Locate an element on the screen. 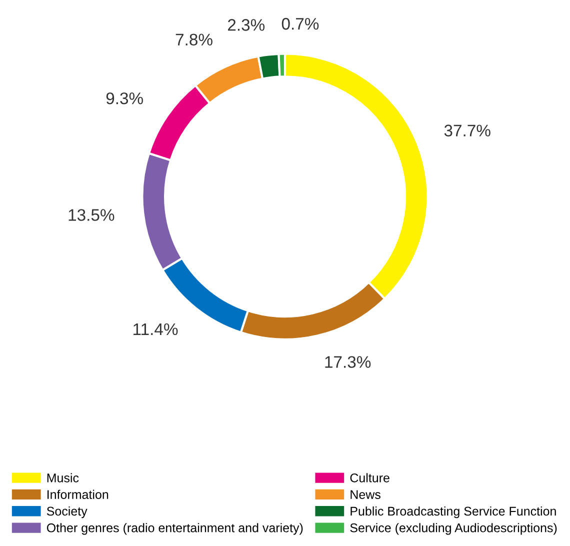  data-label: 17.3% is located at coordinates (348, 362).